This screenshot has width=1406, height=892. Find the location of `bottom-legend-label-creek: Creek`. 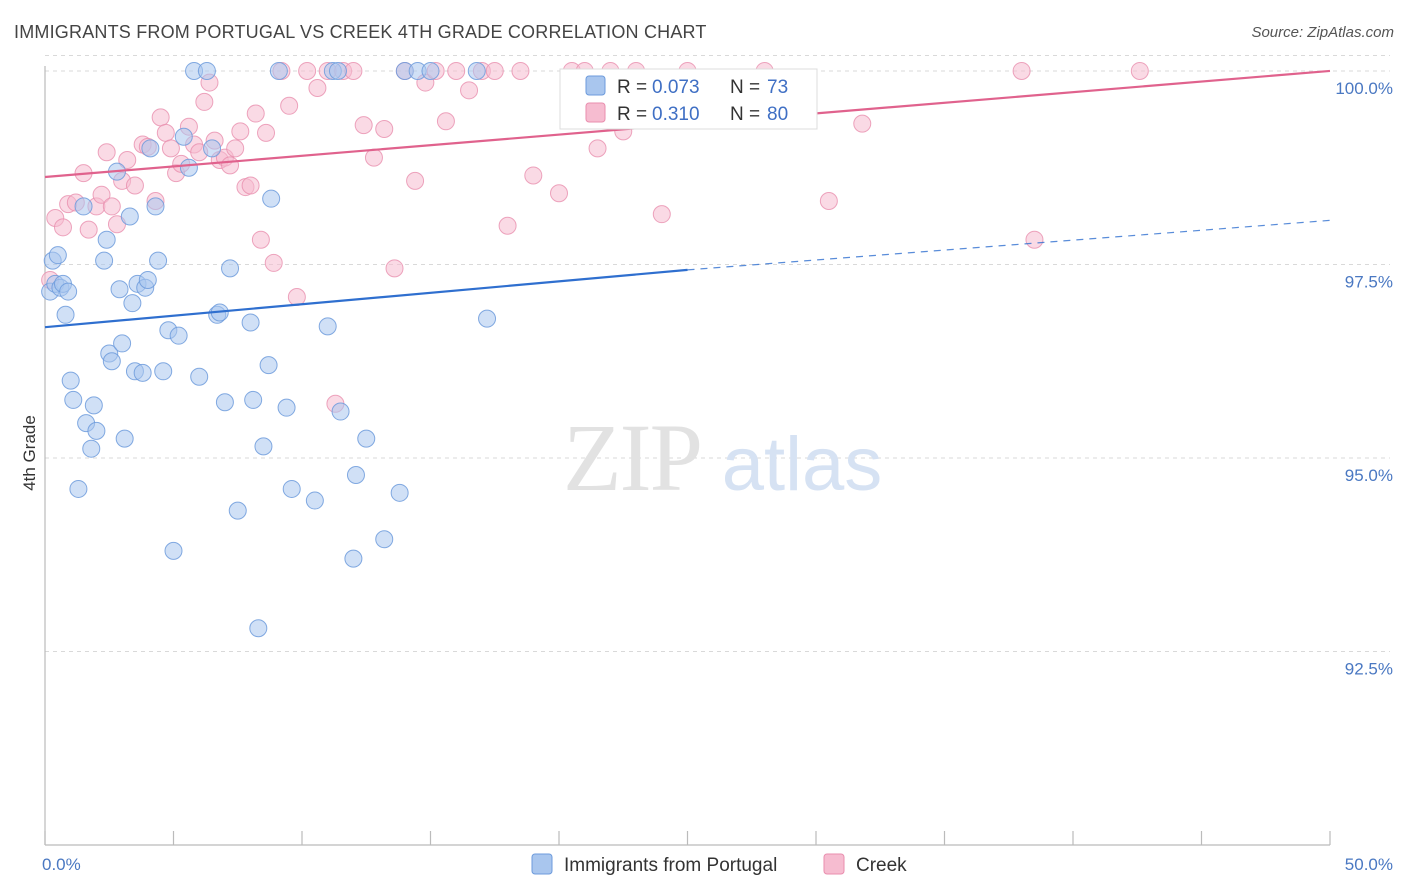

bottom-legend-label-creek: Creek is located at coordinates (881, 865).